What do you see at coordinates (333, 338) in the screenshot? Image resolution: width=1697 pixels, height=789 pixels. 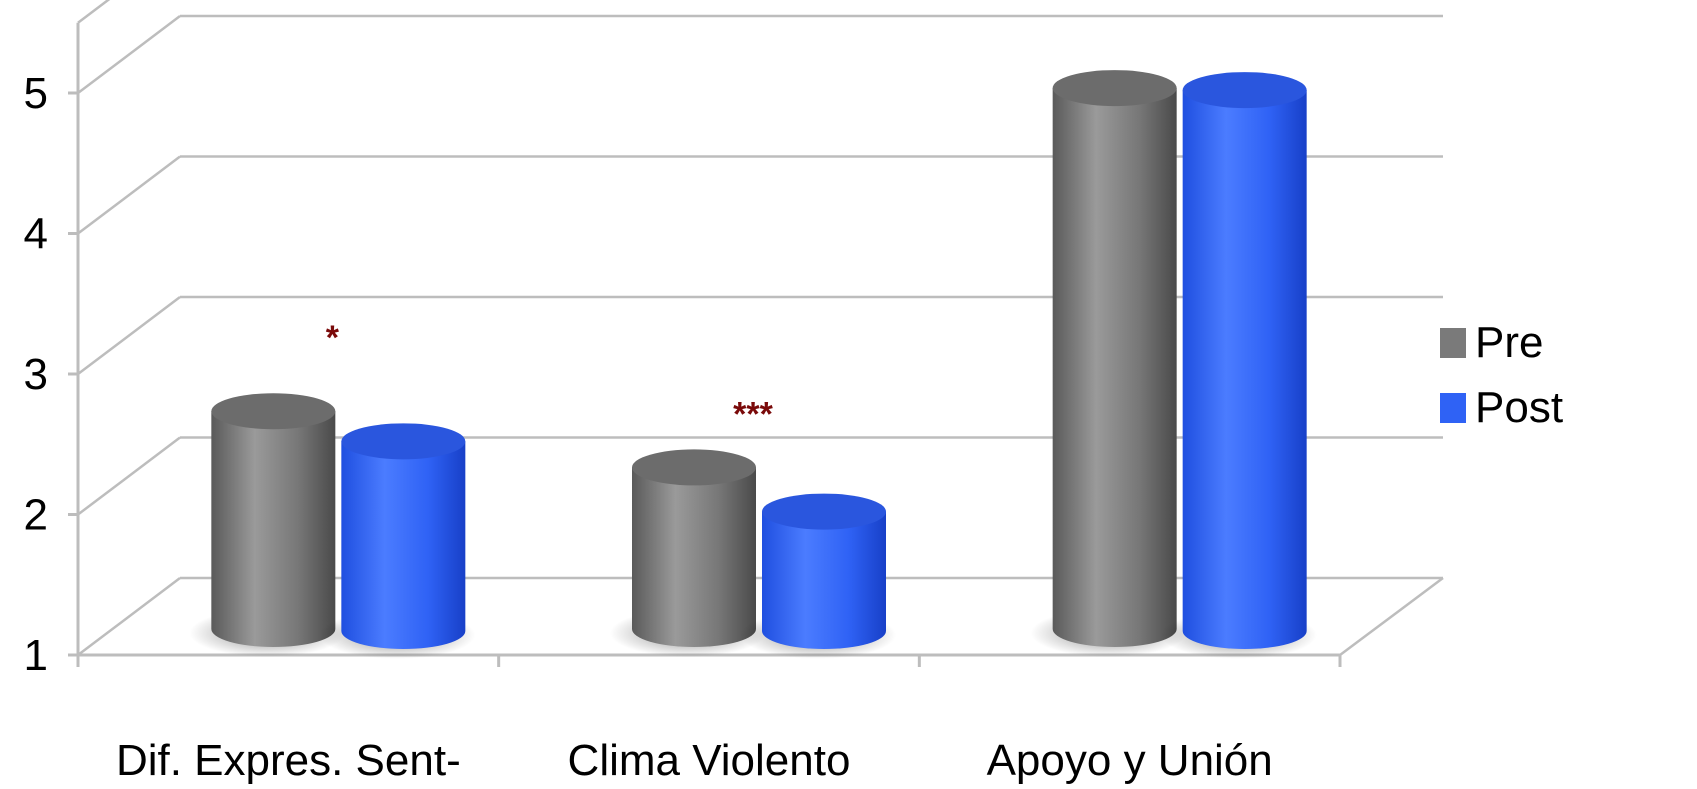 I see `significance-annotation: *` at bounding box center [333, 338].